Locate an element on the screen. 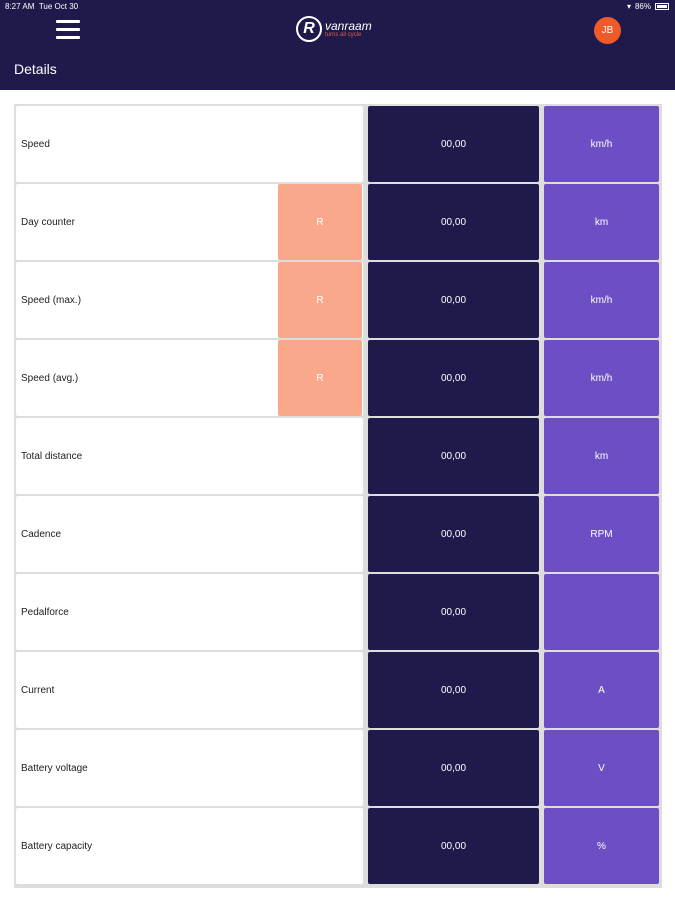  table-row: Speed (avg.) R 00,00 km/h is located at coordinates (338, 379).